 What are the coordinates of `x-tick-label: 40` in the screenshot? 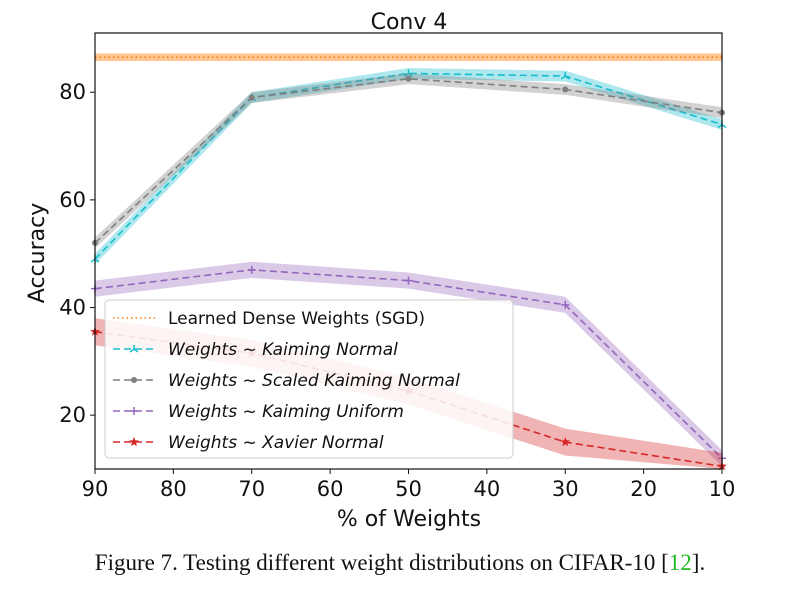 It's located at (487, 489).